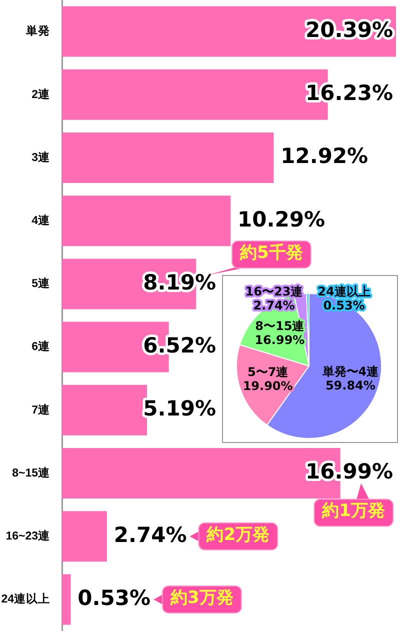 The width and height of the screenshot is (400, 631). What do you see at coordinates (274, 291) in the screenshot?
I see `slice-label: 16〜23連` at bounding box center [274, 291].